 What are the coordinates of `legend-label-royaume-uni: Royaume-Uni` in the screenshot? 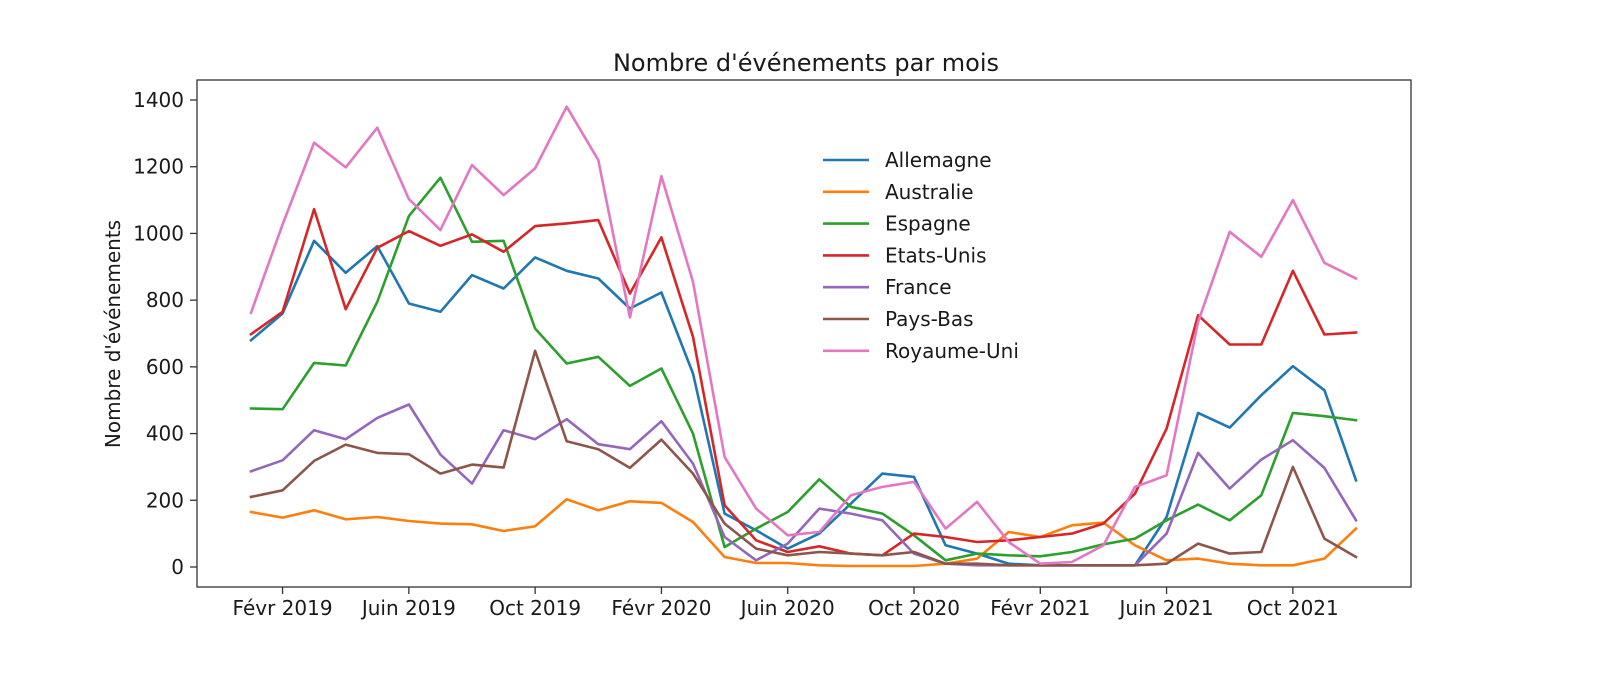 It's located at (952, 351).